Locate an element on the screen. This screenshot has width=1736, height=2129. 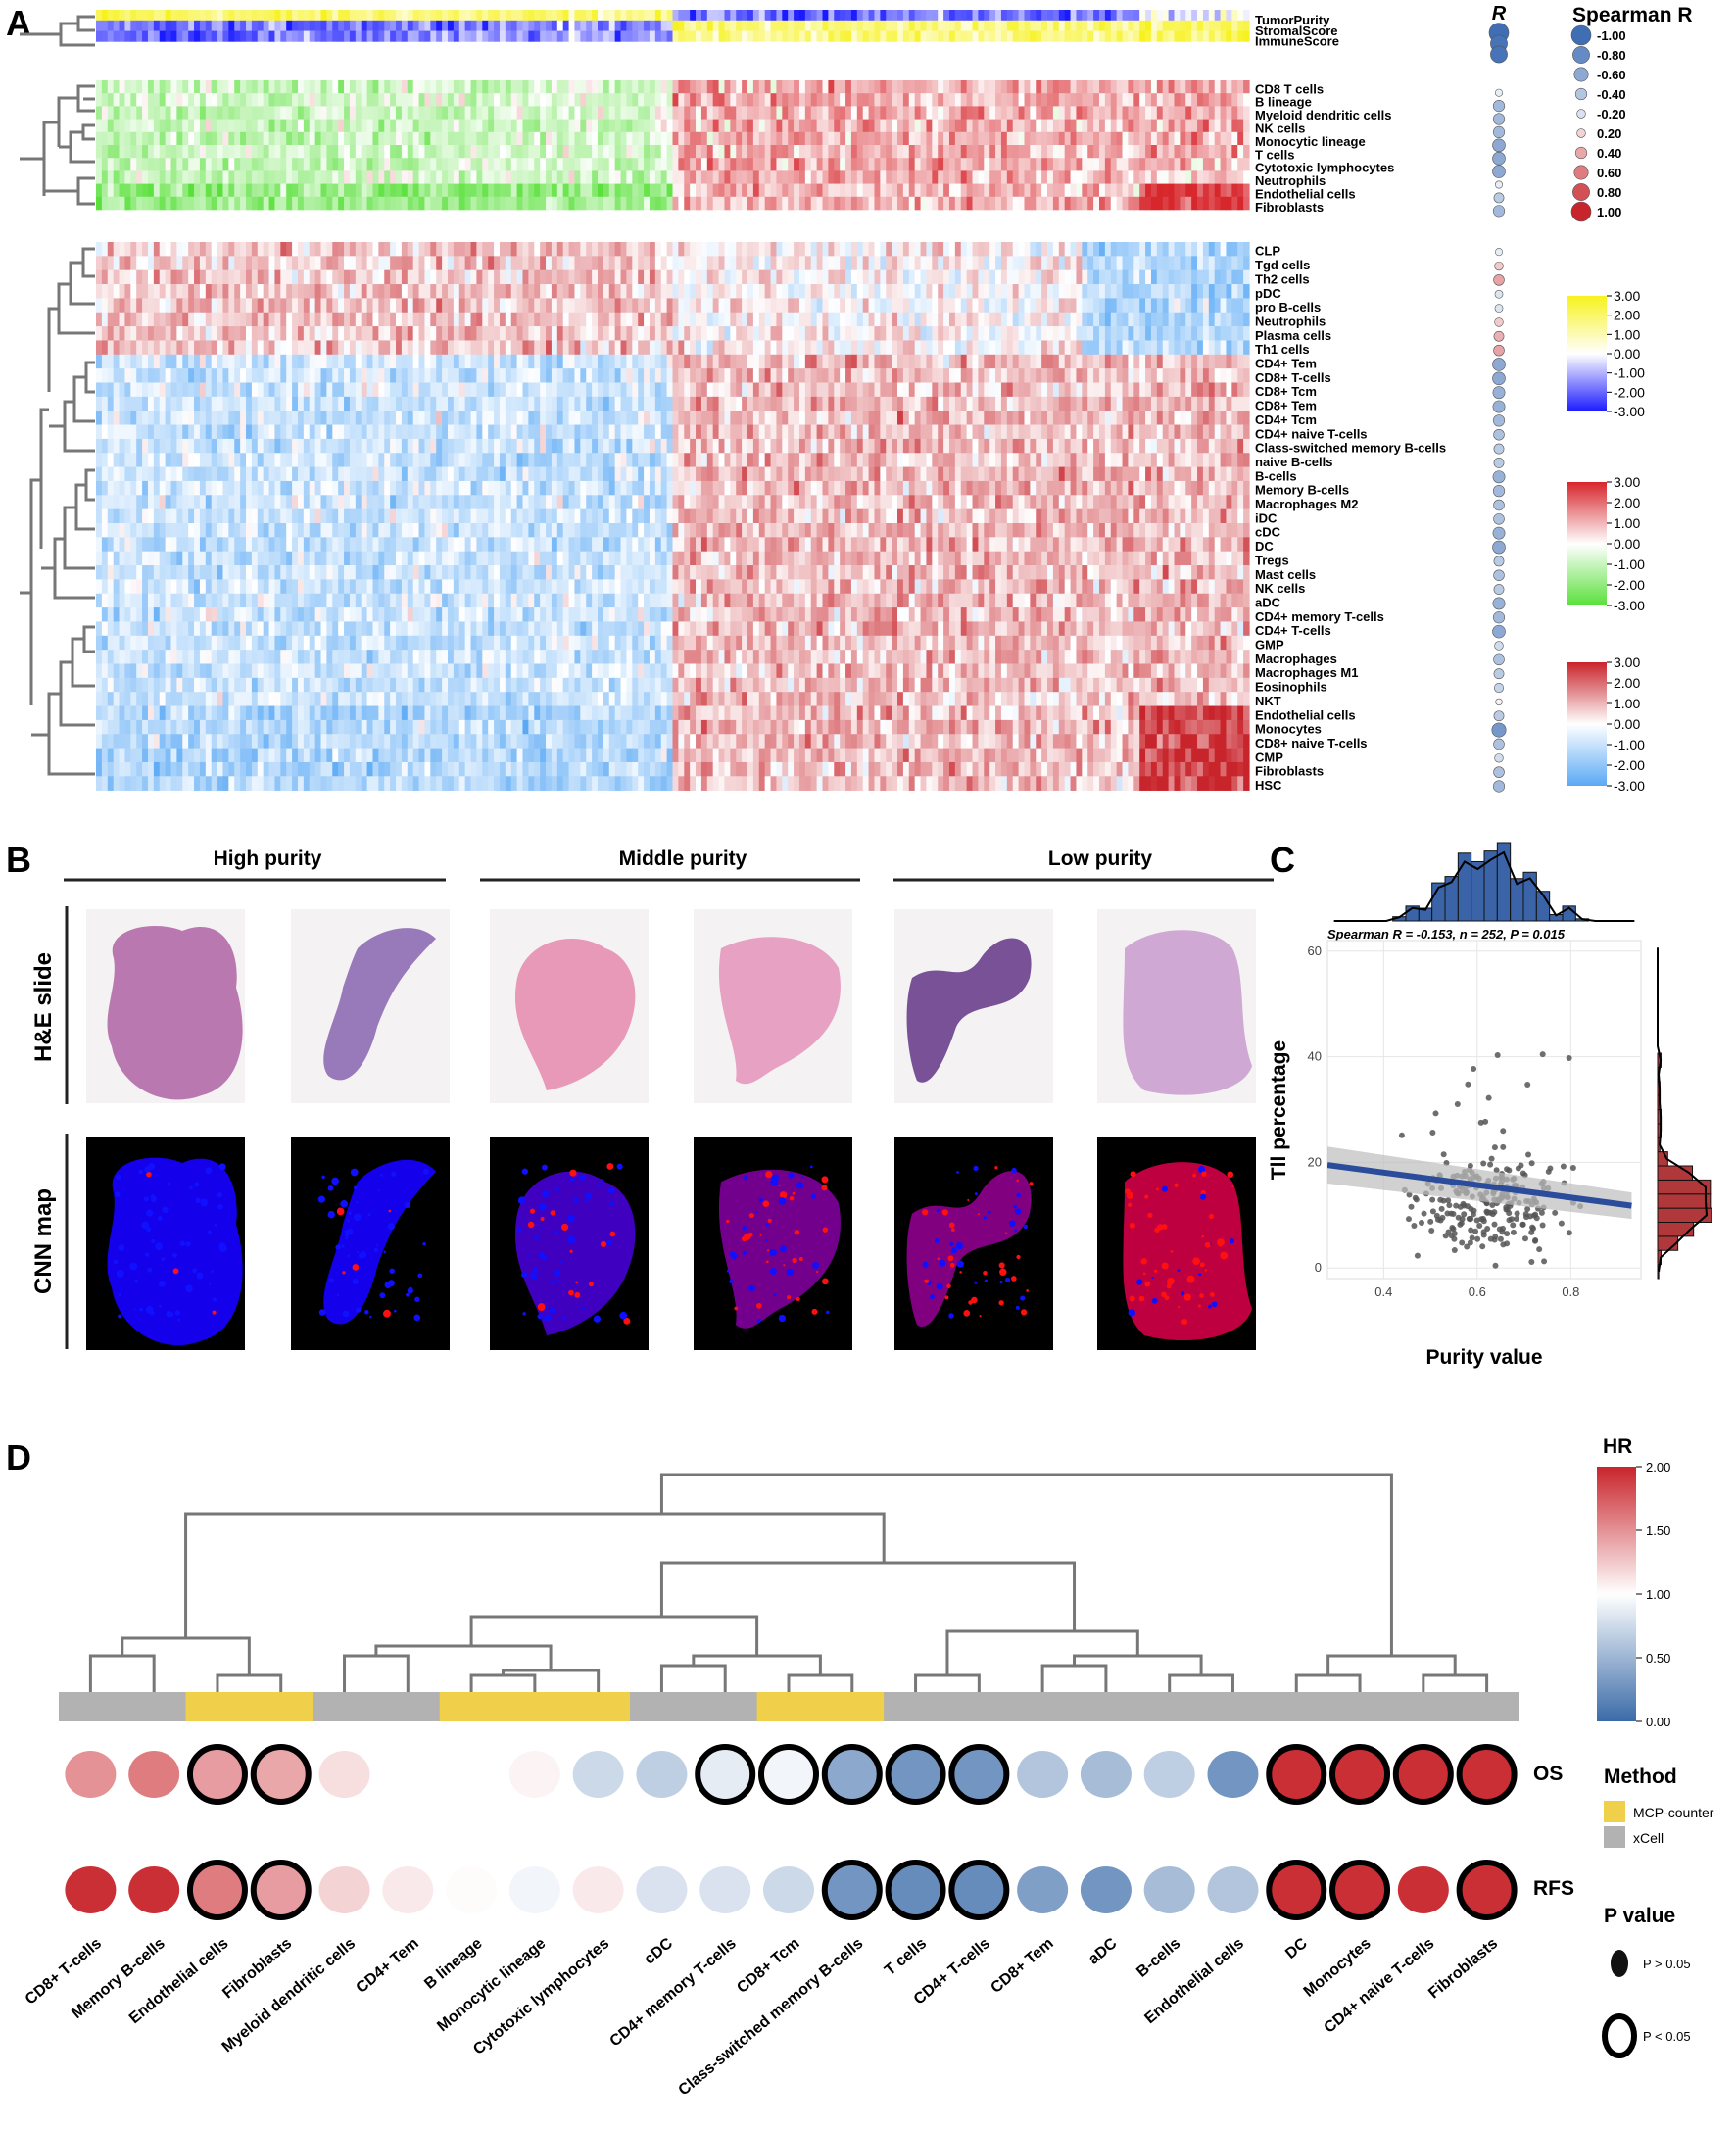
colorbar-score-tick-6: -3.00 is located at coordinates (1629, 412).